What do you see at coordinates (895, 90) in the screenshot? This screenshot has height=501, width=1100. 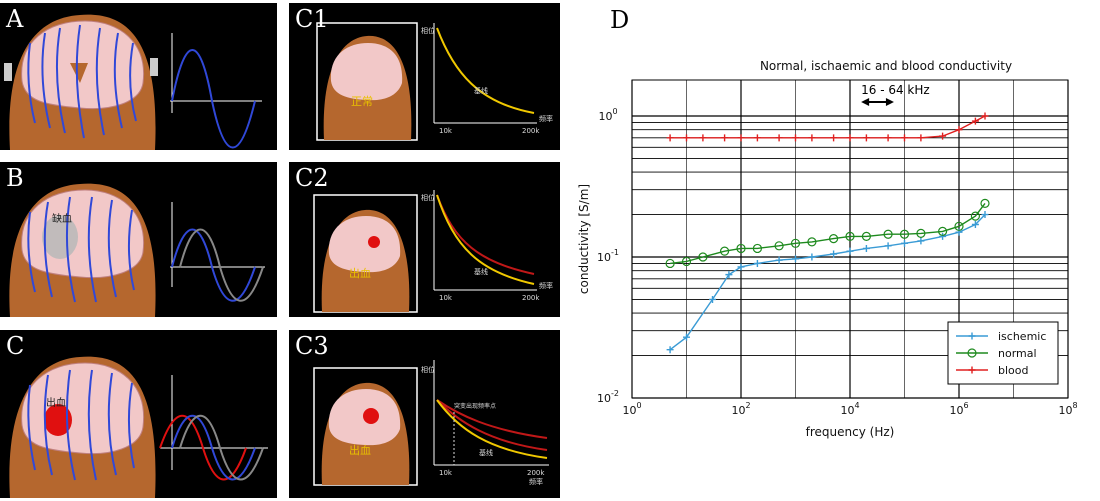 I see `annotation-text: 16 - 64 kHz` at bounding box center [895, 90].